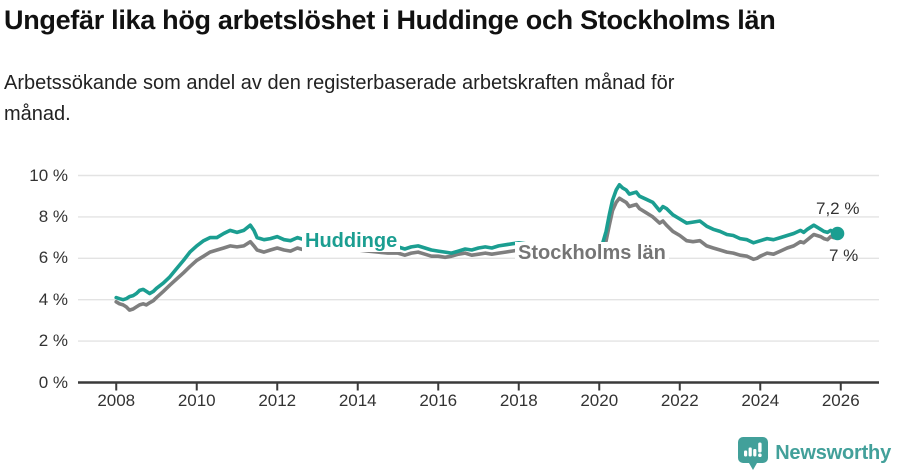 The height and width of the screenshot is (474, 900). Describe the element at coordinates (277, 400) in the screenshot. I see `x-axis-label-2012: 2012` at that location.